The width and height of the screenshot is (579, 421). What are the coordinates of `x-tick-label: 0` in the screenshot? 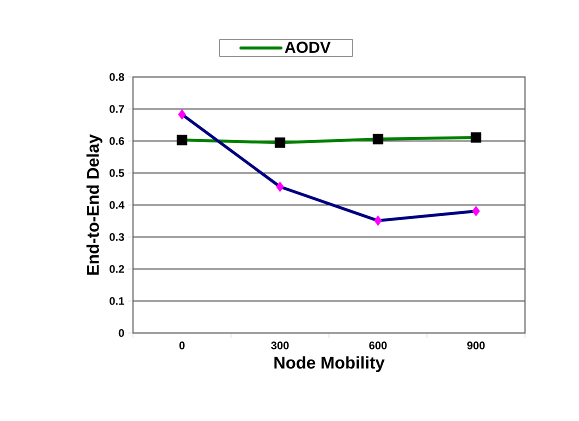 It's located at (182, 346).